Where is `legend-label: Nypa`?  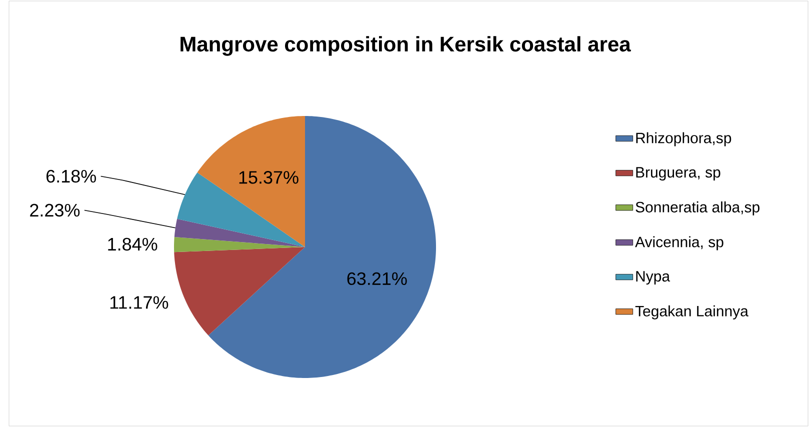
legend-label: Nypa is located at coordinates (653, 278).